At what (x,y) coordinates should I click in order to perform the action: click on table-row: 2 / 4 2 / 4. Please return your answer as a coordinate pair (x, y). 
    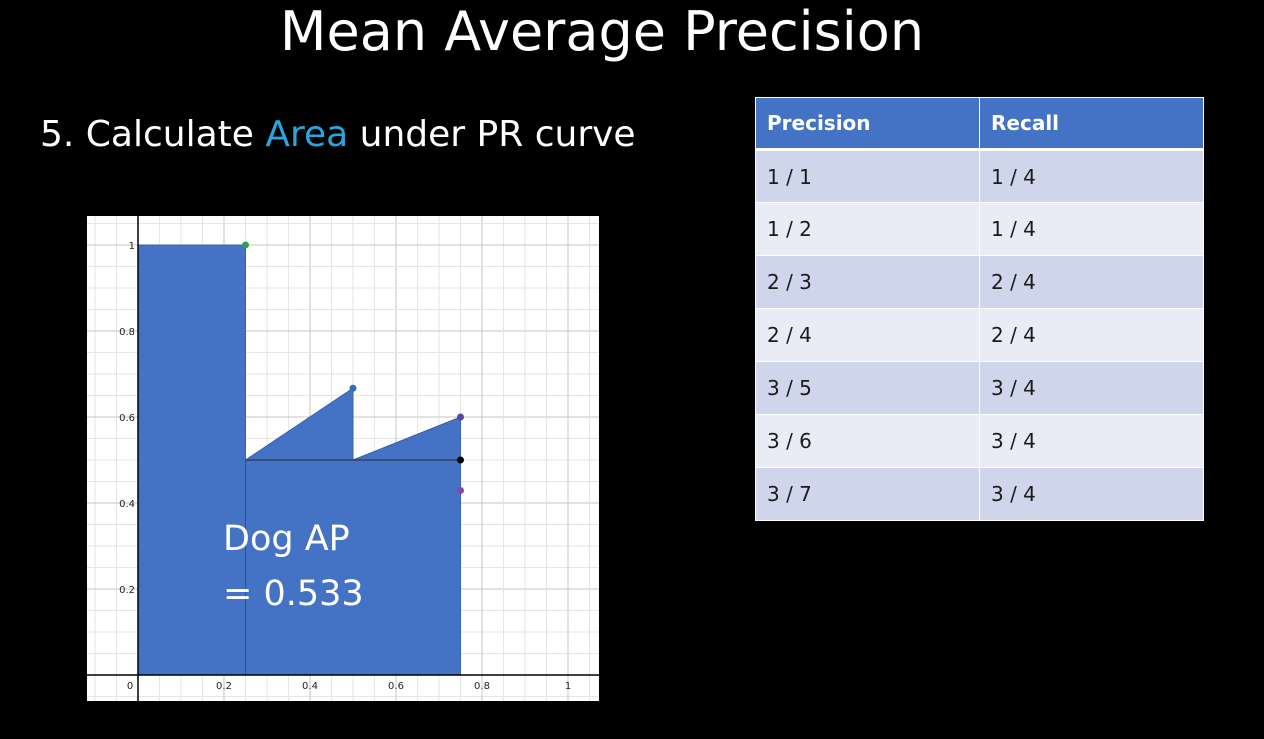
    Looking at the image, I should click on (979, 335).